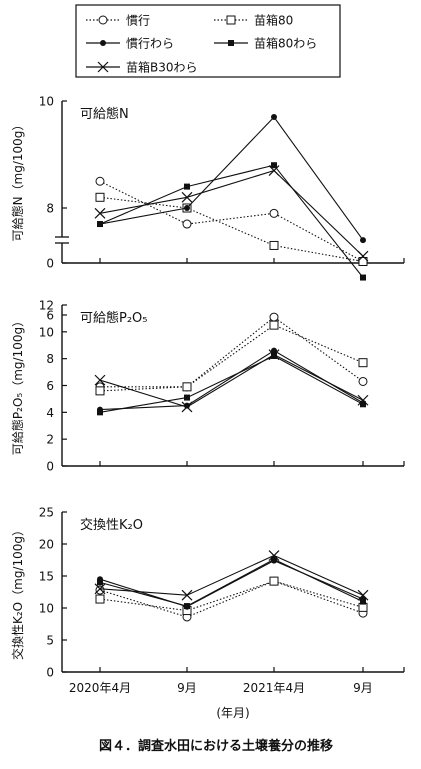 The height and width of the screenshot is (769, 421). I want to click on legend-entry: 慣行わら, so click(130, 43).